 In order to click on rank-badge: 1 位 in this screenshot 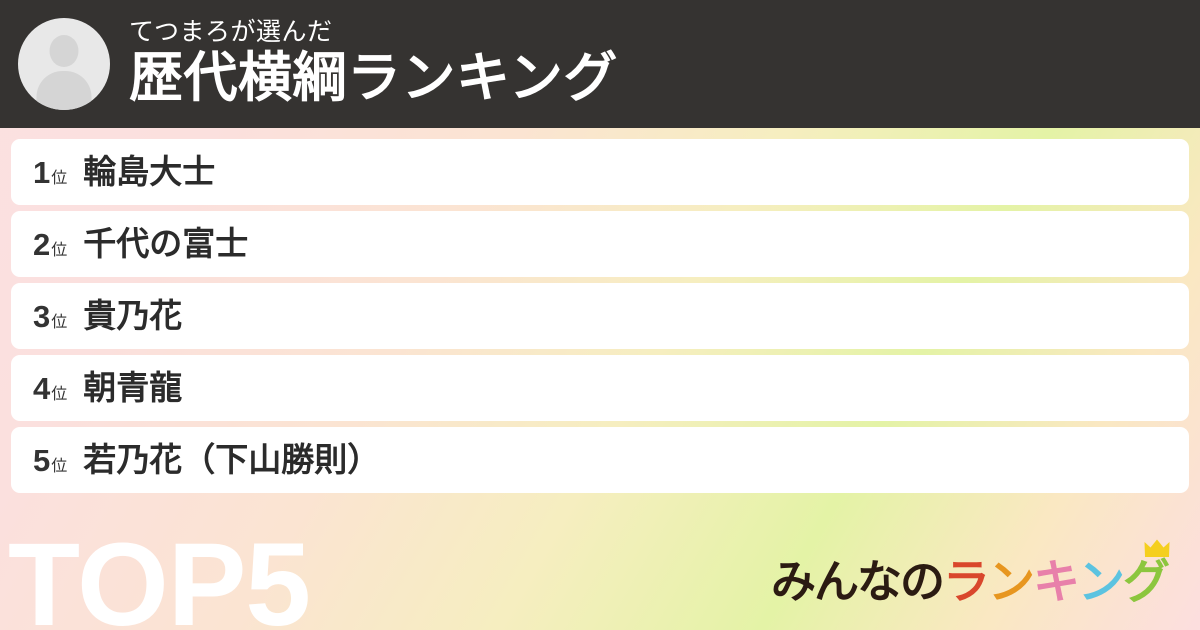, I will do `click(50, 172)`.